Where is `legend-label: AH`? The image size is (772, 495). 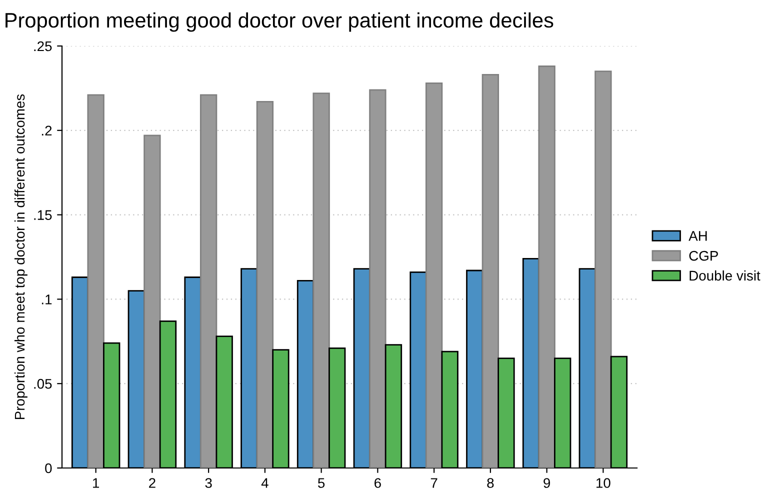 legend-label: AH is located at coordinates (697, 236).